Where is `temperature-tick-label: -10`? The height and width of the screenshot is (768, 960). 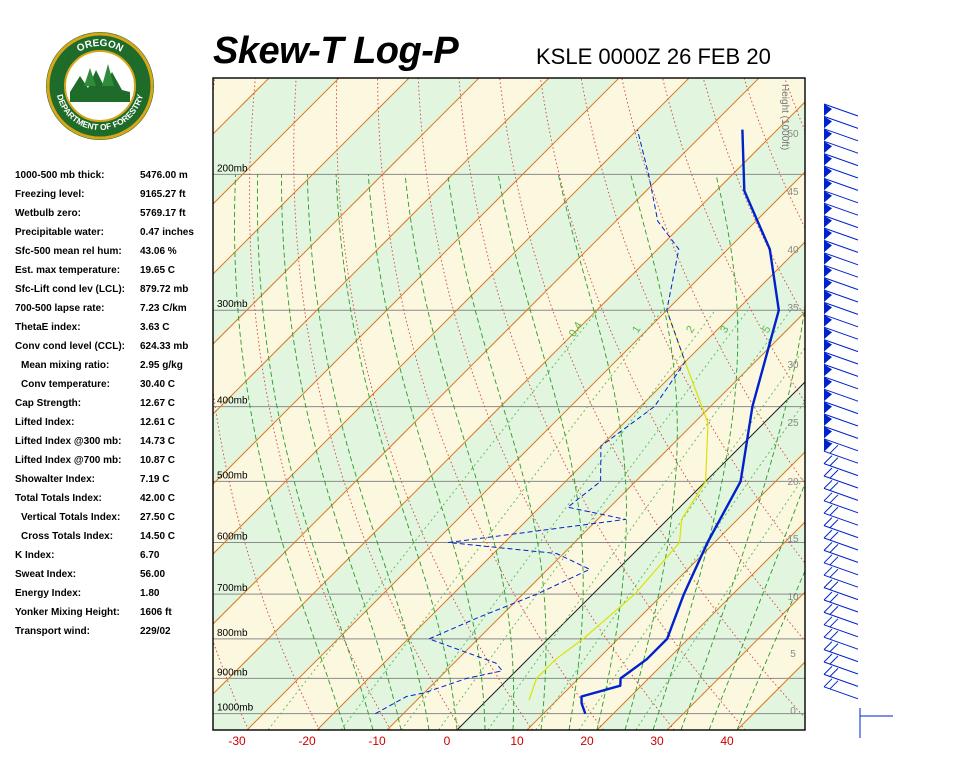 temperature-tick-label: -10 is located at coordinates (377, 741).